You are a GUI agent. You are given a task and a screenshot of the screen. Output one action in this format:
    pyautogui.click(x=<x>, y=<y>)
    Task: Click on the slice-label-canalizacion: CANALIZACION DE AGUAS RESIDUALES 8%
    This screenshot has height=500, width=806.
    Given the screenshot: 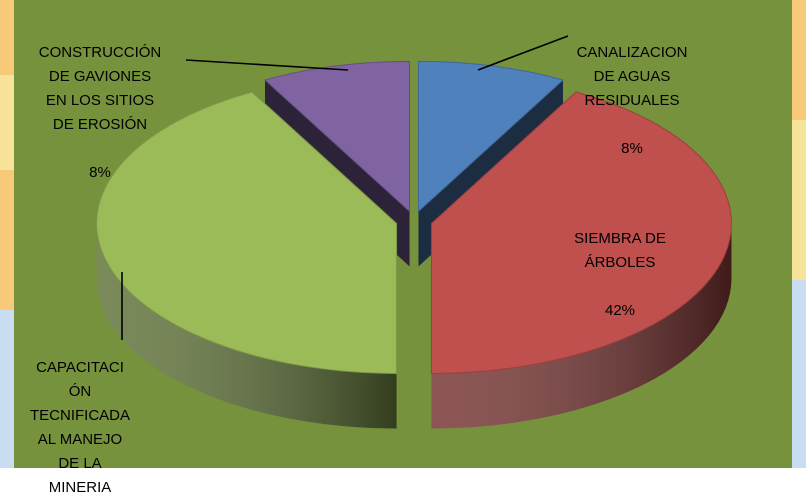 What is the action you would take?
    pyautogui.click(x=632, y=89)
    